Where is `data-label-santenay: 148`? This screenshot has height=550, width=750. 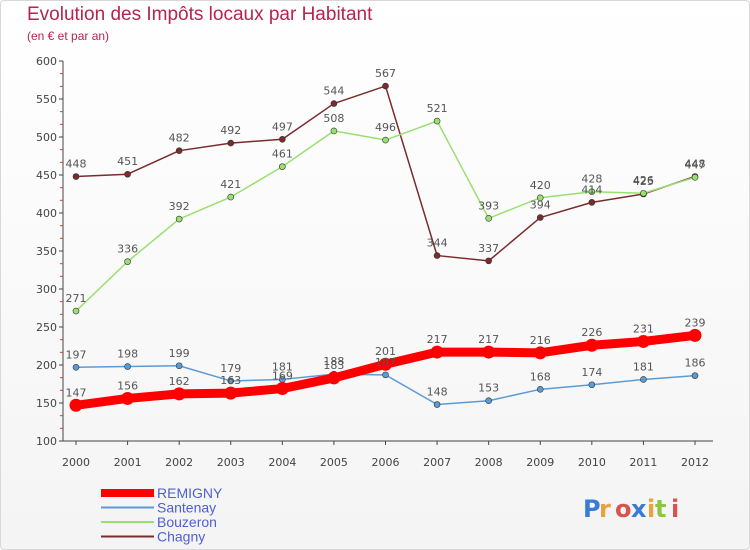
data-label-santenay: 148 is located at coordinates (437, 392).